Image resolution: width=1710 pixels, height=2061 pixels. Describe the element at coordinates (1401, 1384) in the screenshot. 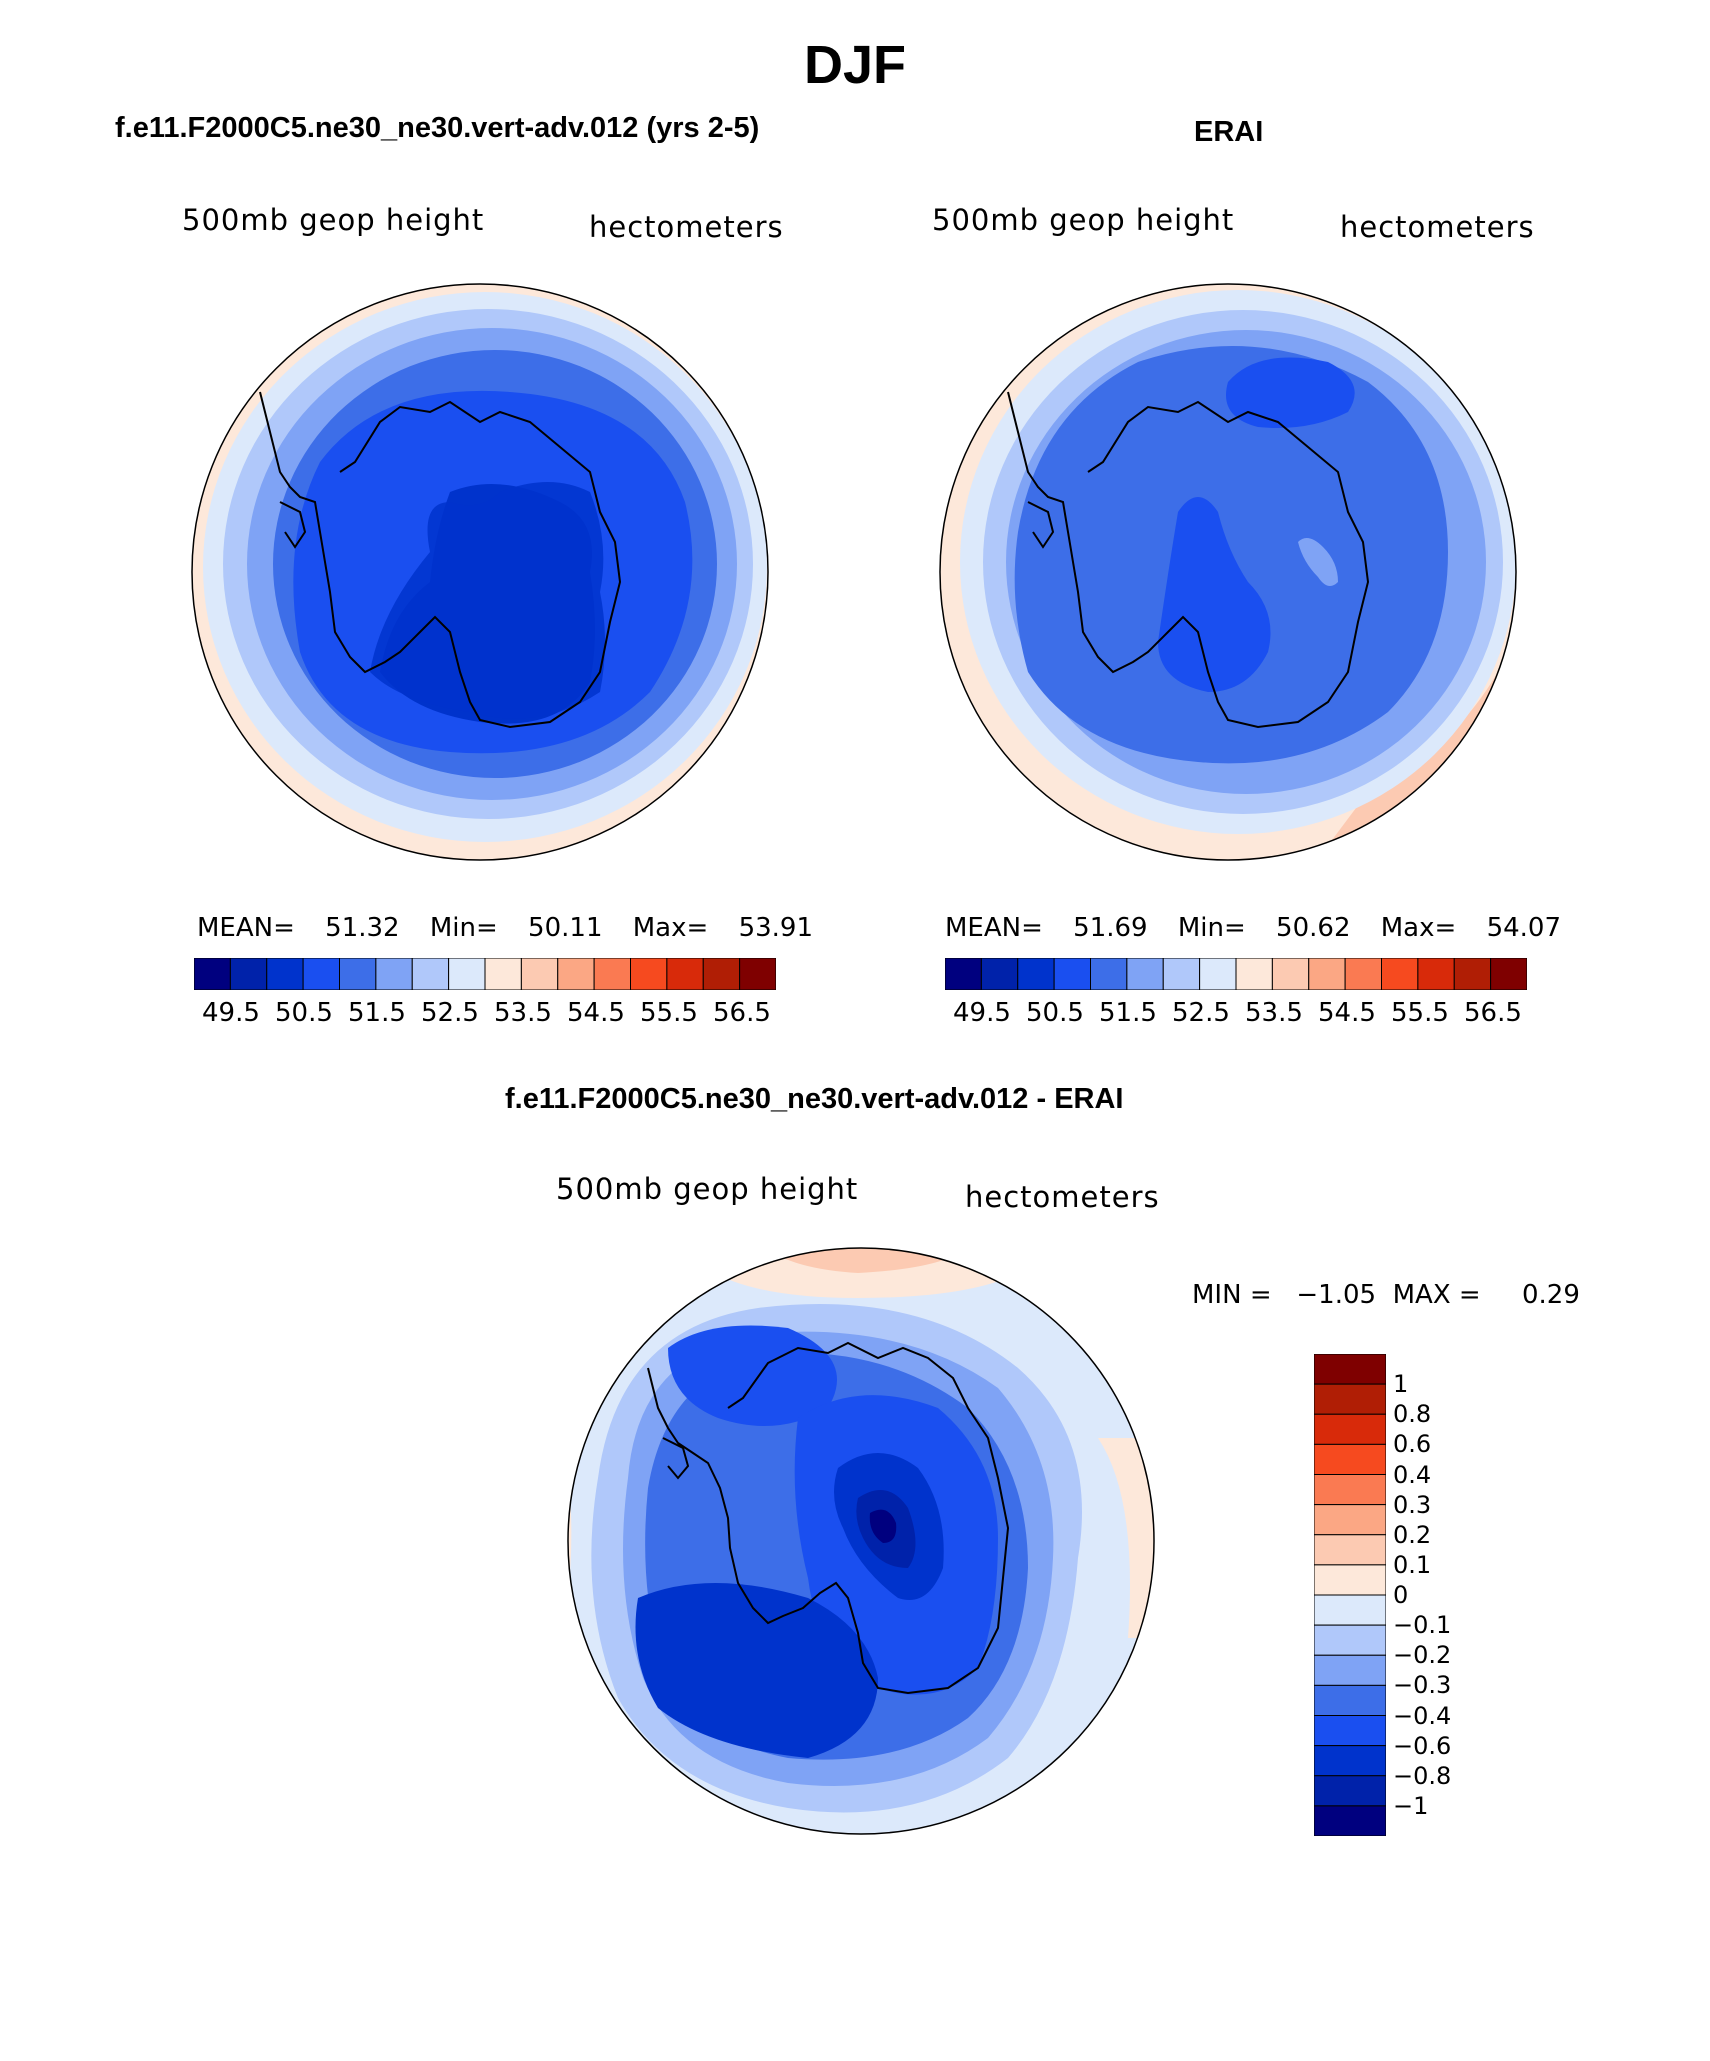

I see `colorbar-tick: 1` at that location.